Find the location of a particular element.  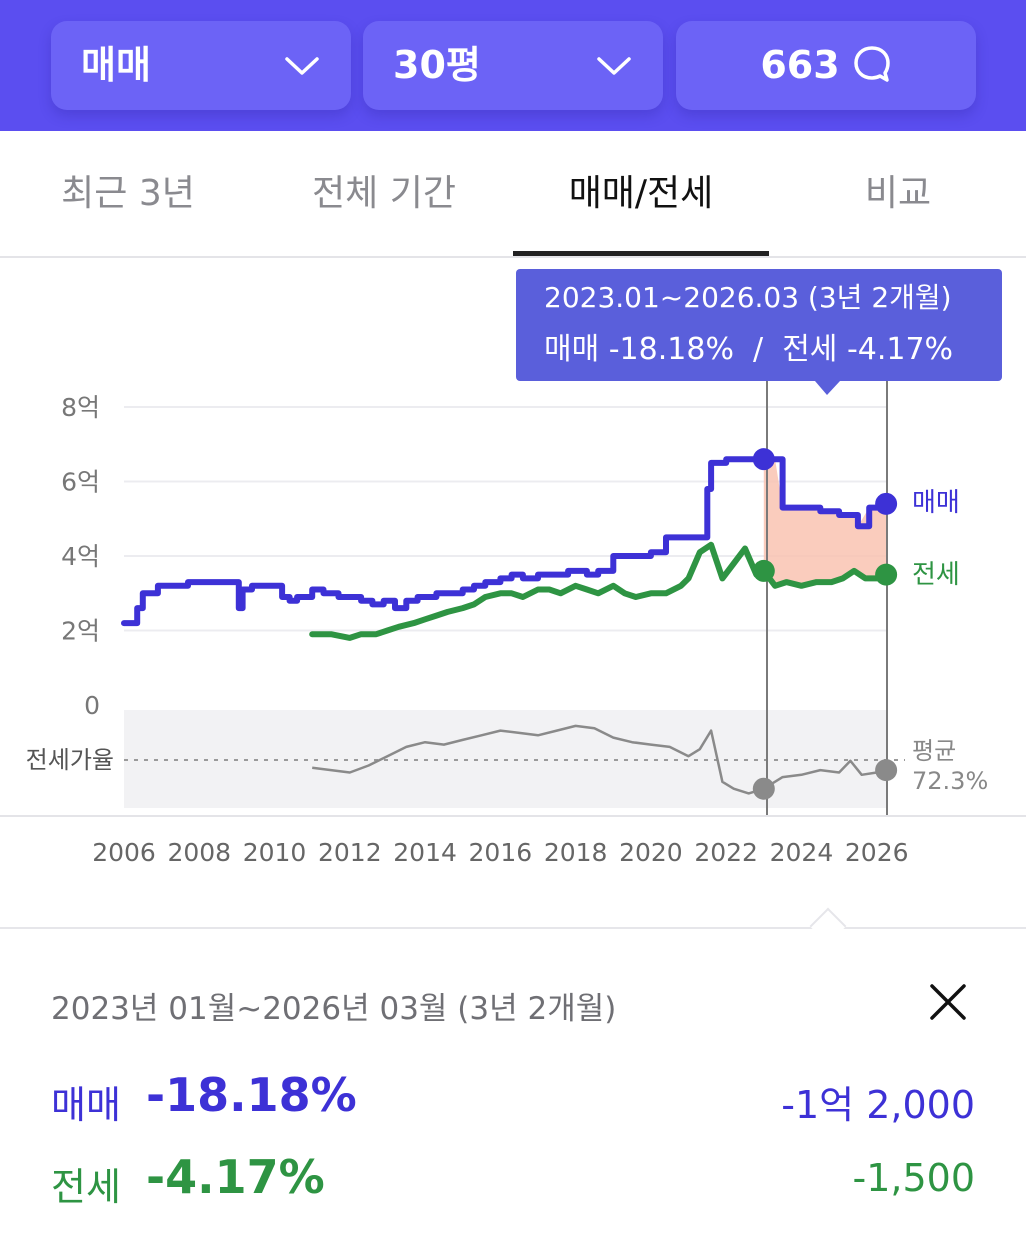

area-dropdown: 30평 is located at coordinates (513, 65).